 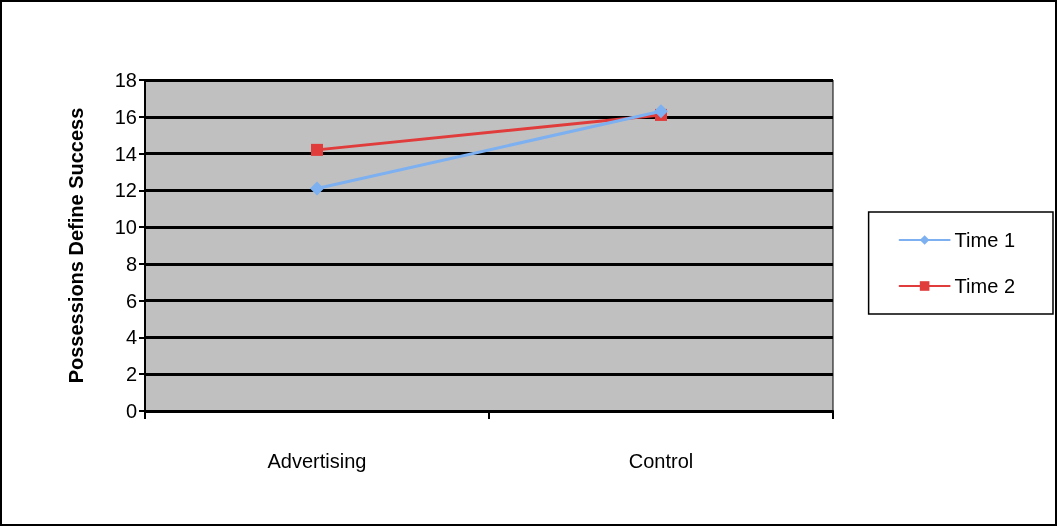 What do you see at coordinates (131, 337) in the screenshot?
I see `y-tick-label: 4` at bounding box center [131, 337].